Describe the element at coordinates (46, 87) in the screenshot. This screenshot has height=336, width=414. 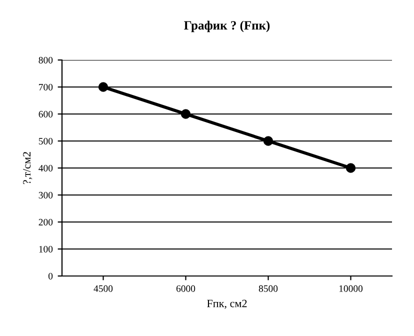
I see `y-tick-label: 700` at that location.